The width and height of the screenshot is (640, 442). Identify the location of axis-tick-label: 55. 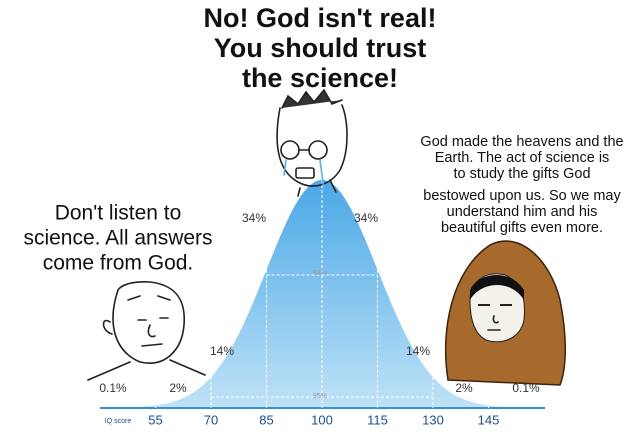
(155, 419).